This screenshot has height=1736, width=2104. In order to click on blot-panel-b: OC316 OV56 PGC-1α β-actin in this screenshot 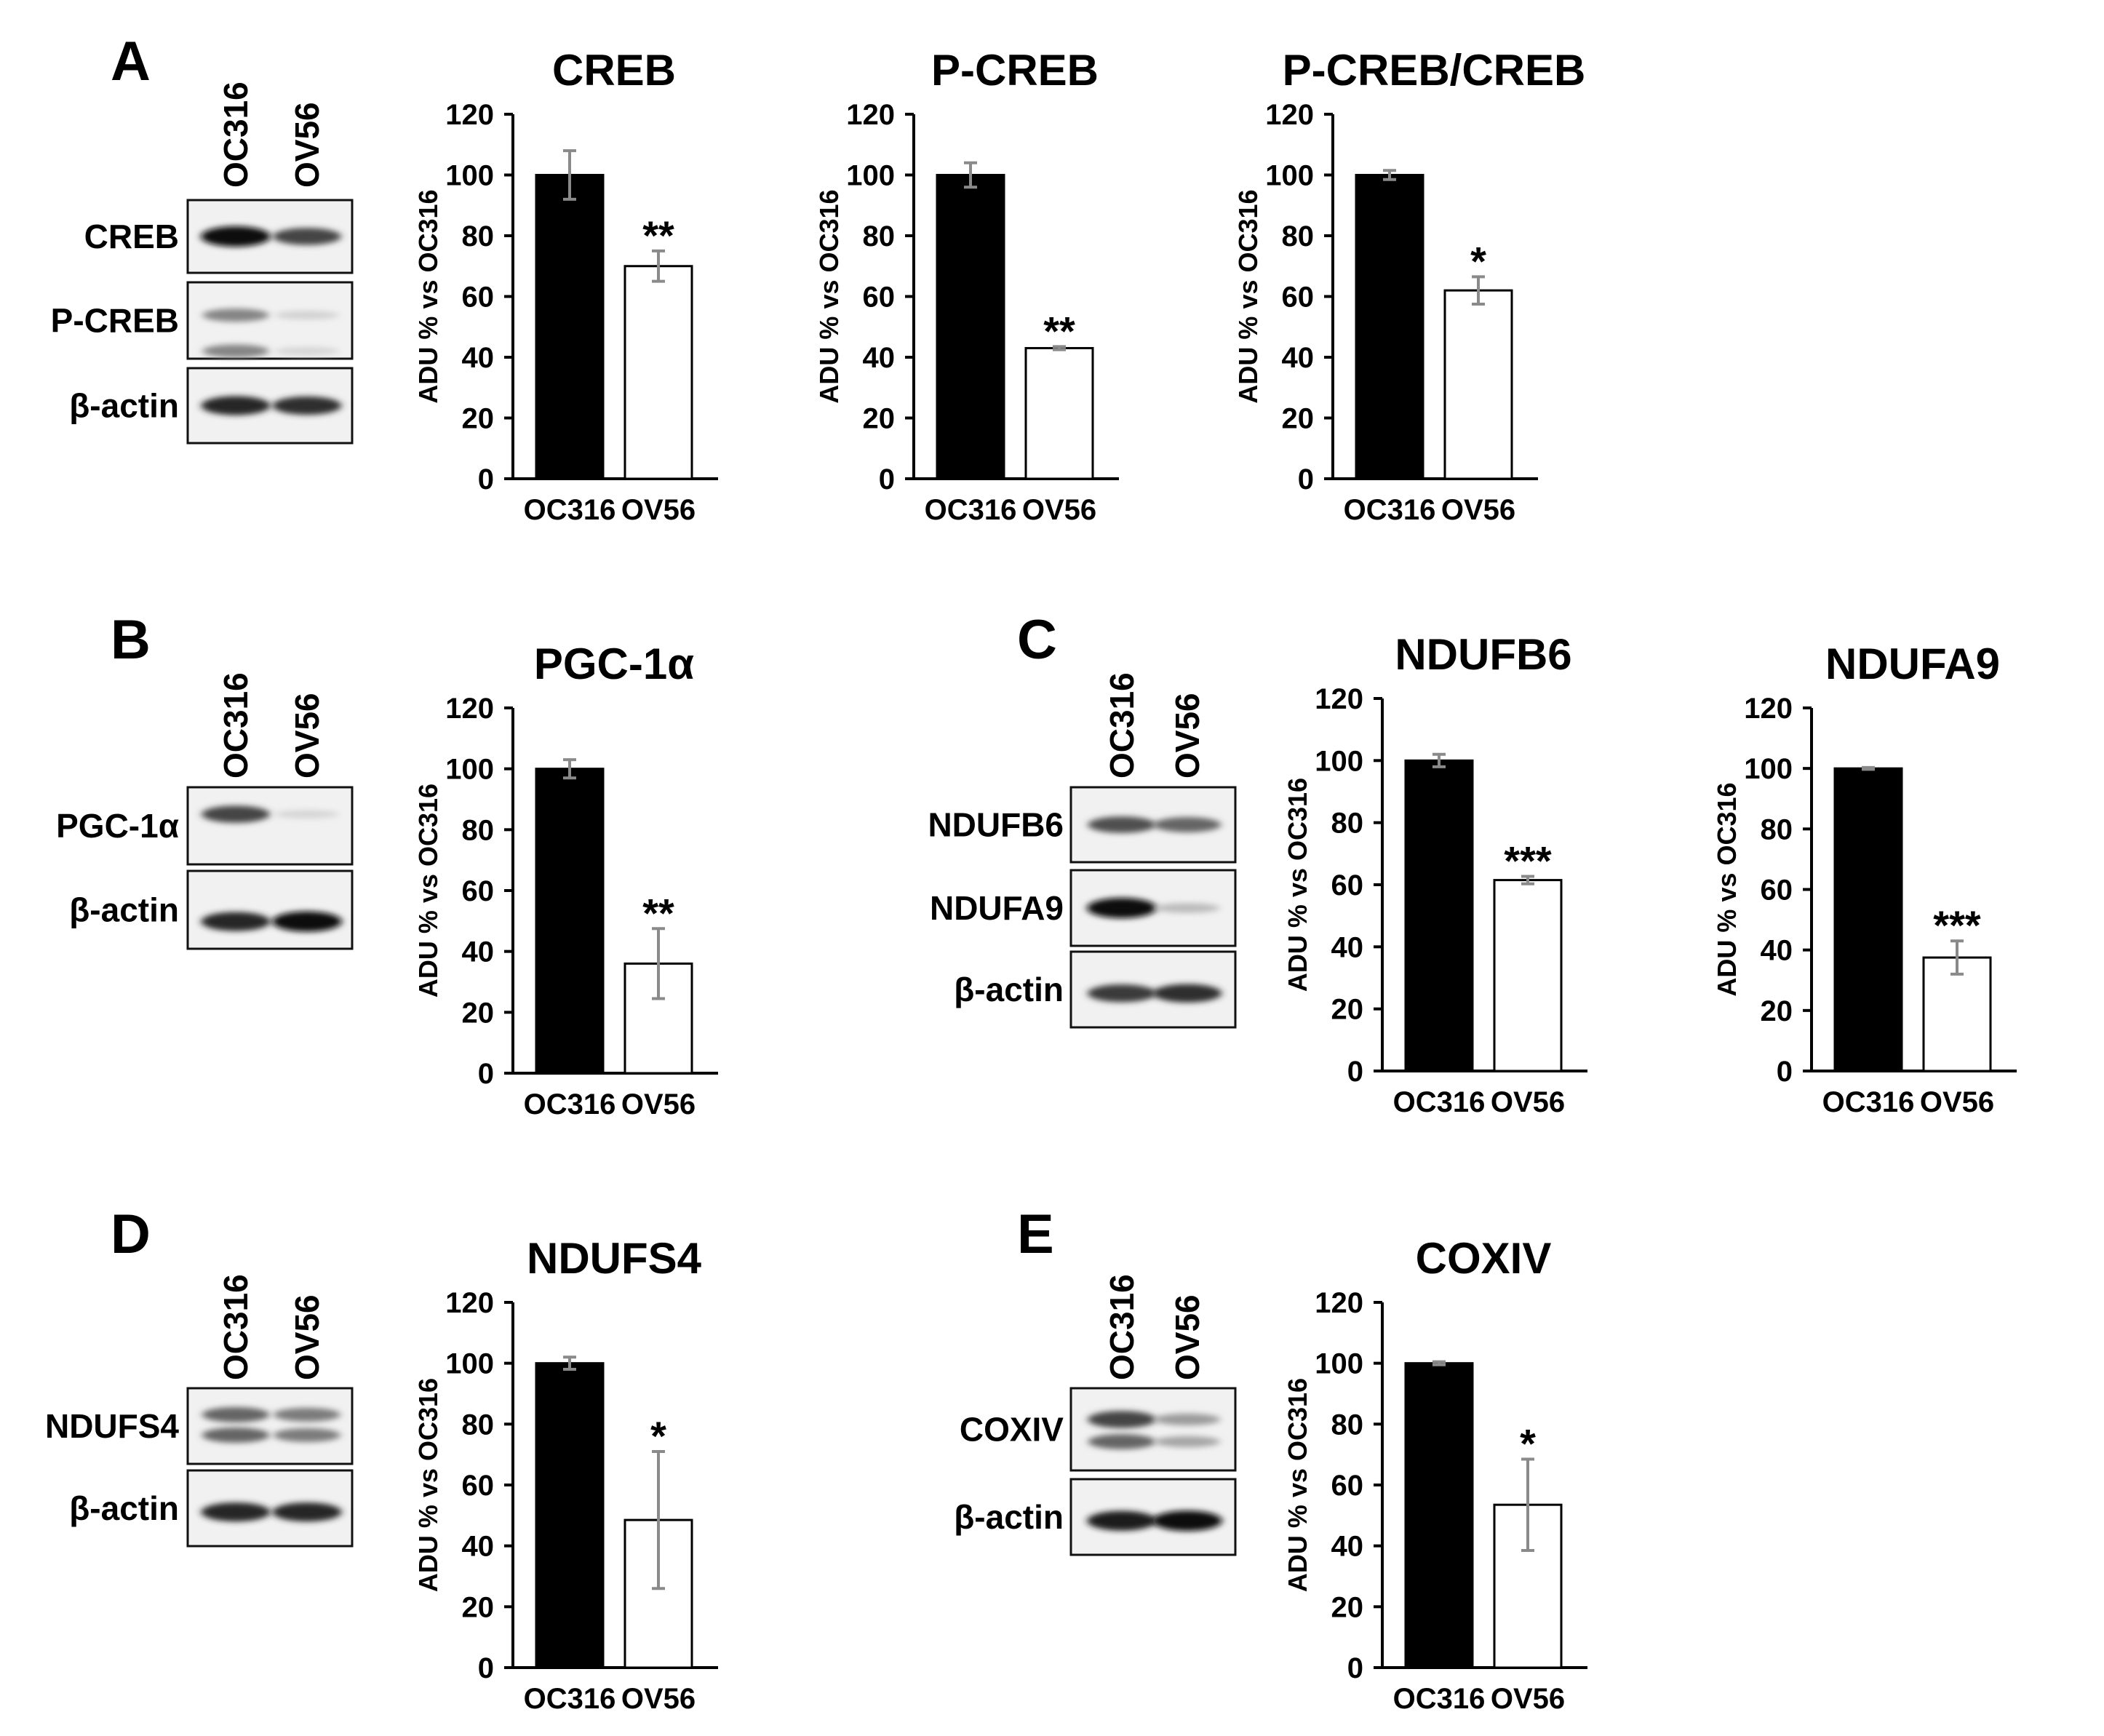, I will do `click(205, 811)`.